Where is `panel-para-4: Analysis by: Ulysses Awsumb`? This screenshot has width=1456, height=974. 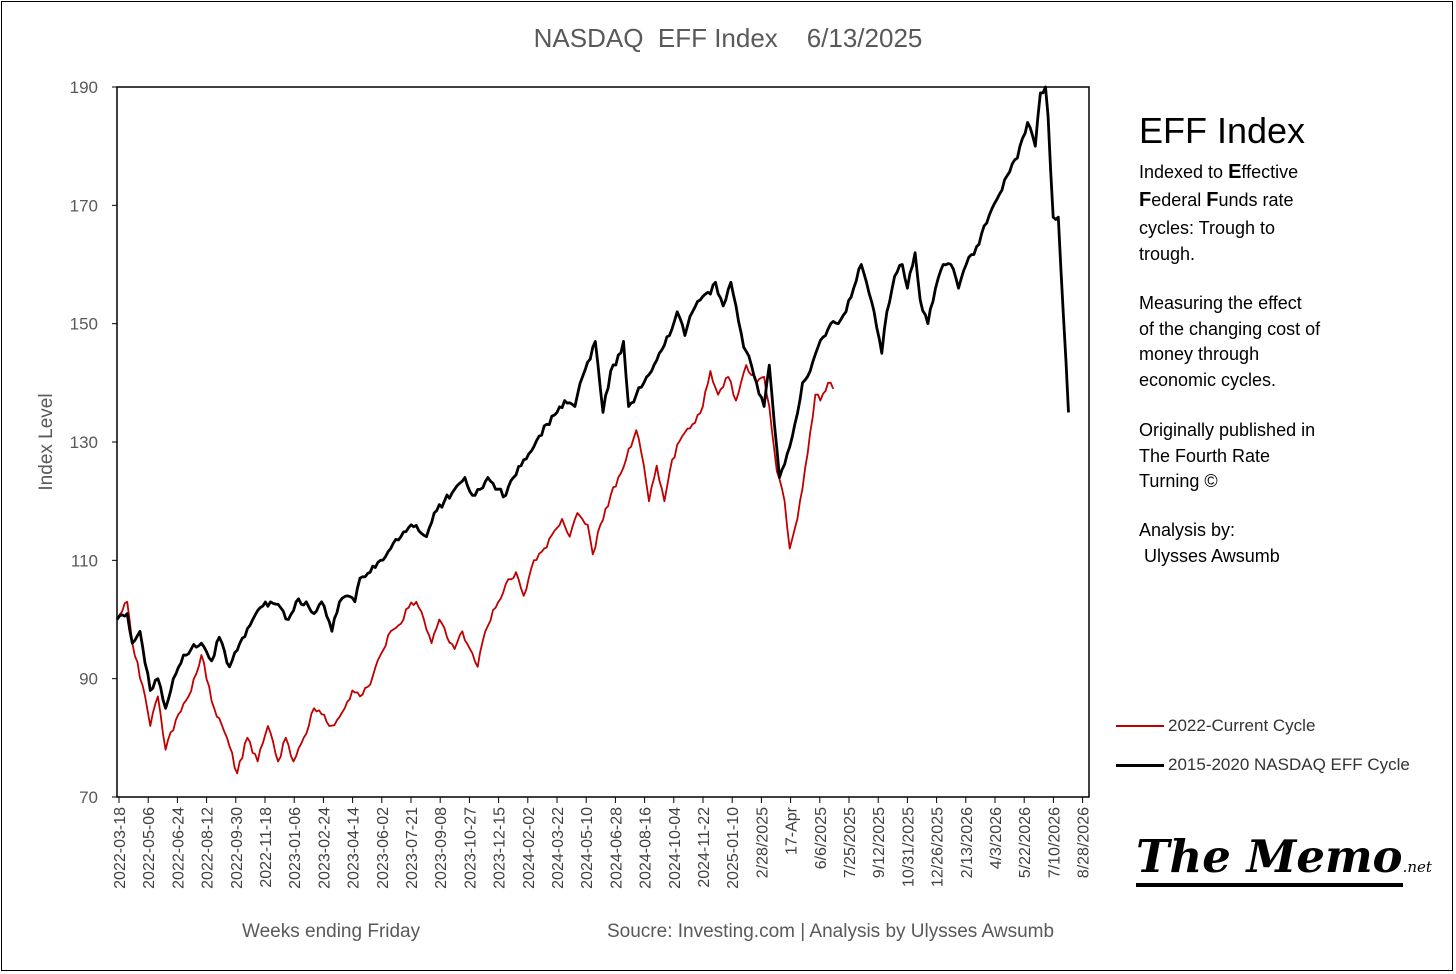
panel-para-4: Analysis by: Ulysses Awsumb is located at coordinates (1209, 543).